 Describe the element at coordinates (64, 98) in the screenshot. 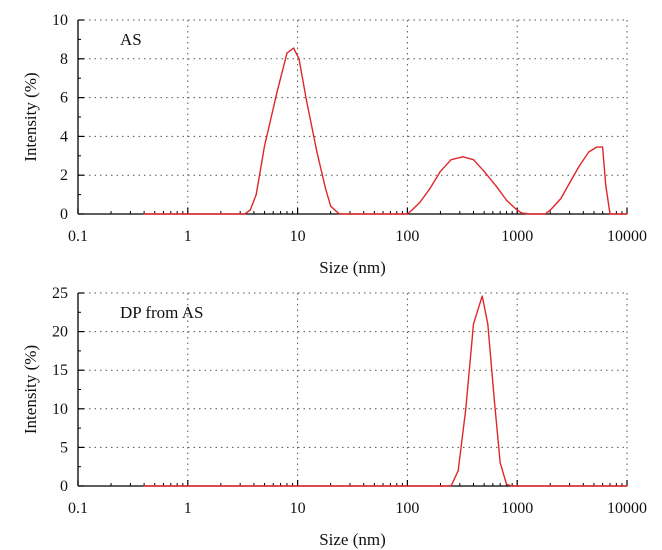

I see `y-tick-label: 6` at that location.